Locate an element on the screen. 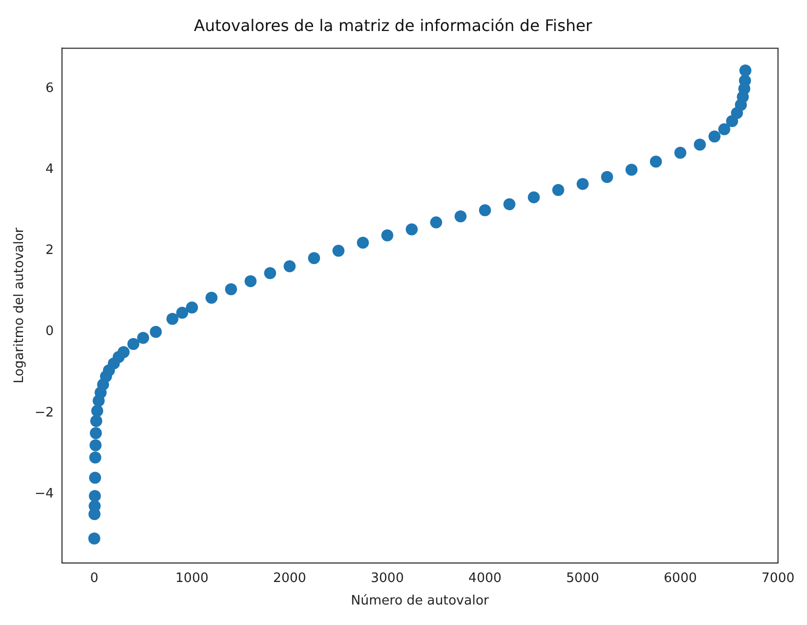 The height and width of the screenshot is (625, 807). y-tick-label: 6 is located at coordinates (49, 88).